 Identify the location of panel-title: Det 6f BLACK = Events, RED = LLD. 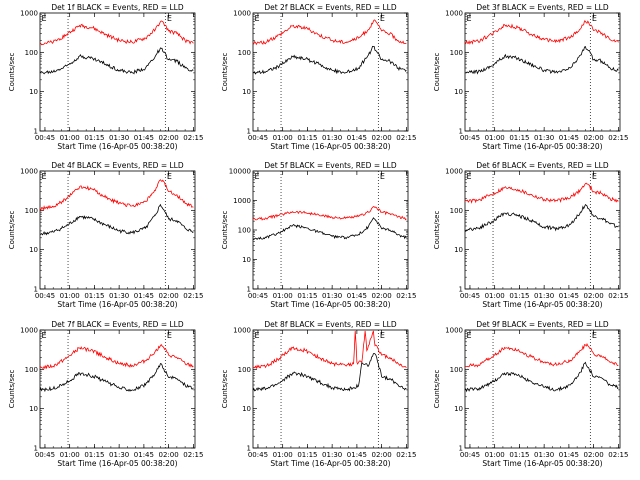
(542, 165).